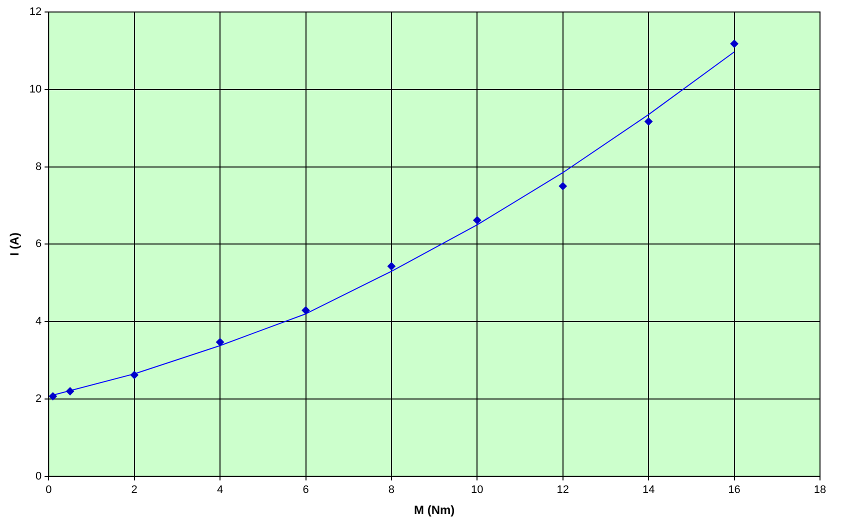  What do you see at coordinates (648, 490) in the screenshot?
I see `x-tick-label: 14` at bounding box center [648, 490].